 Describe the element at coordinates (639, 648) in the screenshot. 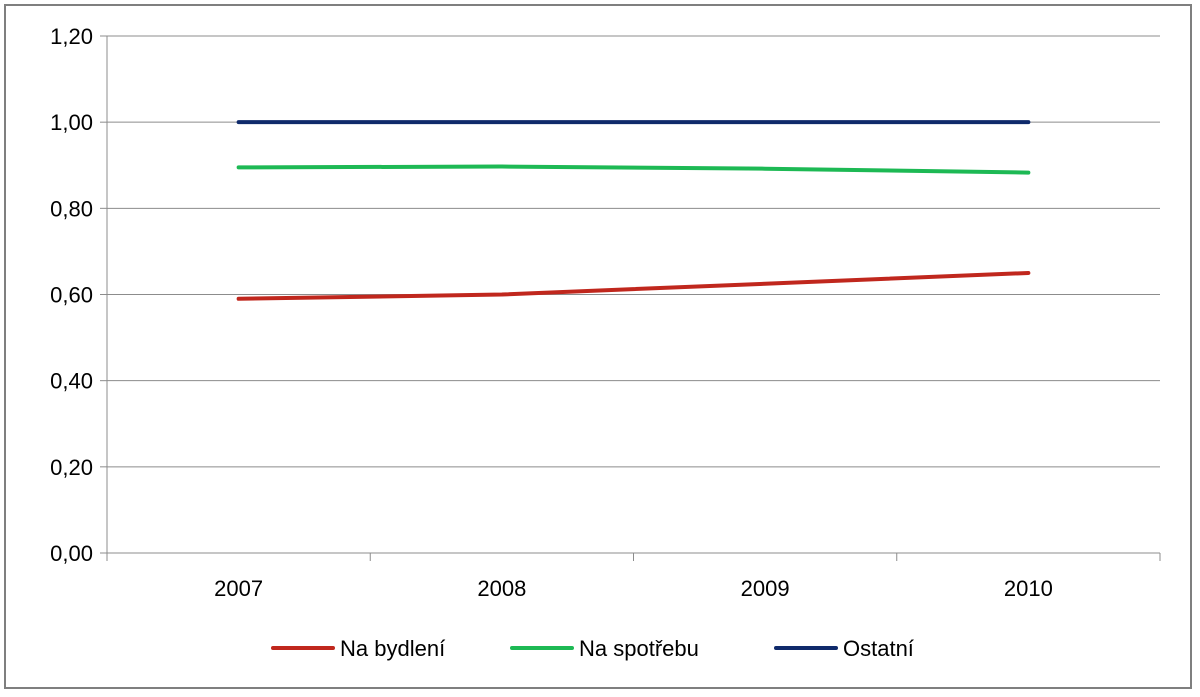

I see `legend-label: Na spotřebu` at that location.